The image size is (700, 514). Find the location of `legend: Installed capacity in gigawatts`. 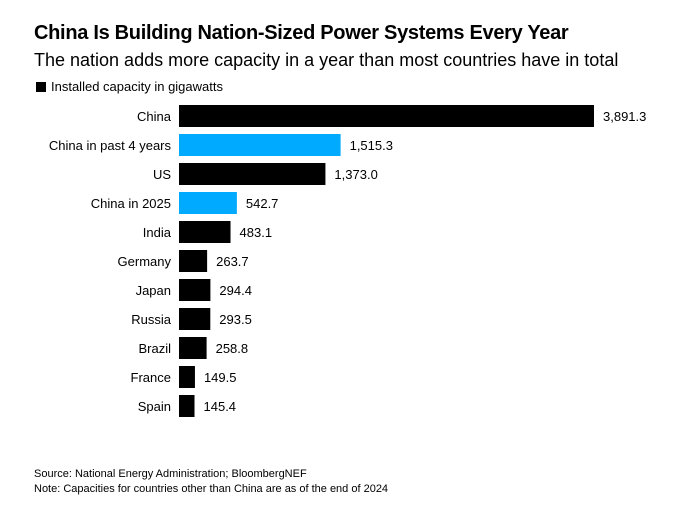

legend: Installed capacity in gigawatts is located at coordinates (129, 86).